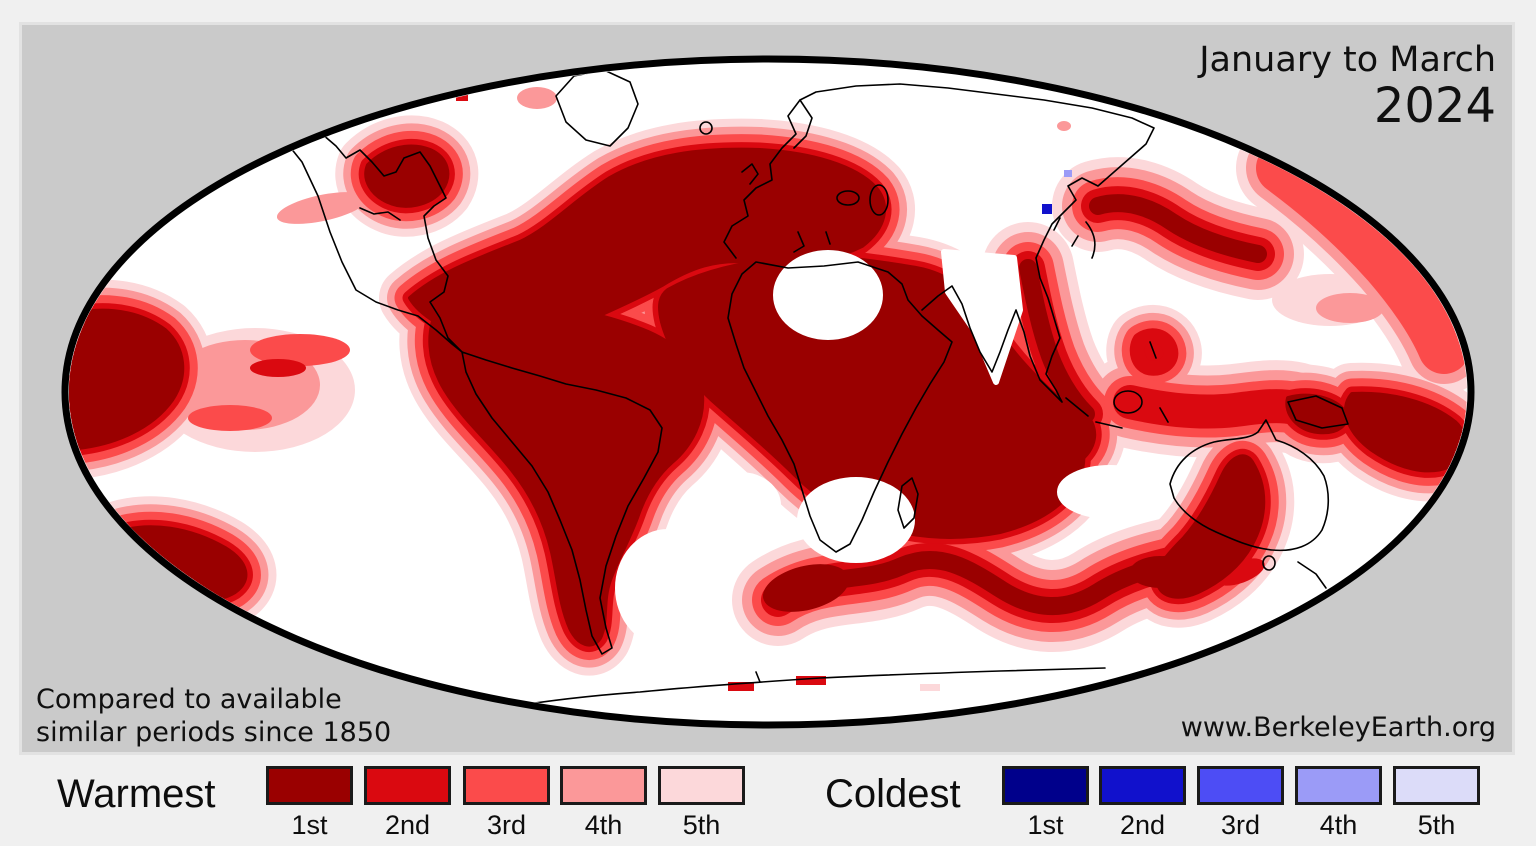 The width and height of the screenshot is (1536, 846). I want to click on coldest-color-4th, so click(1338, 785).